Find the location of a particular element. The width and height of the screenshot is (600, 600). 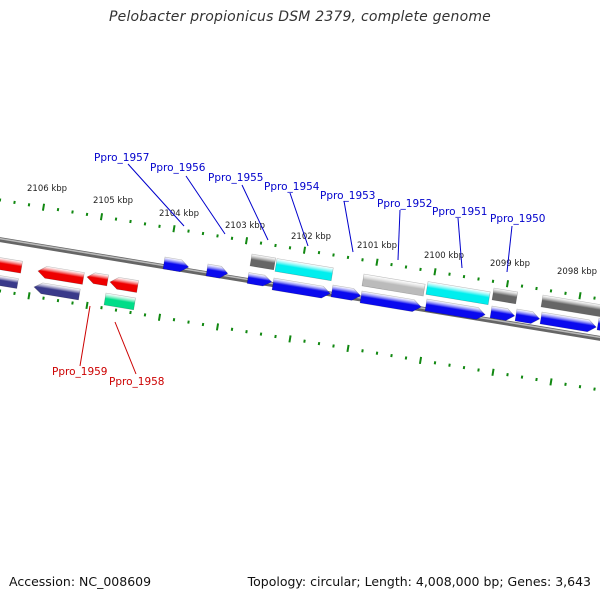

kbp-label: 2105 kbp is located at coordinates (113, 201).